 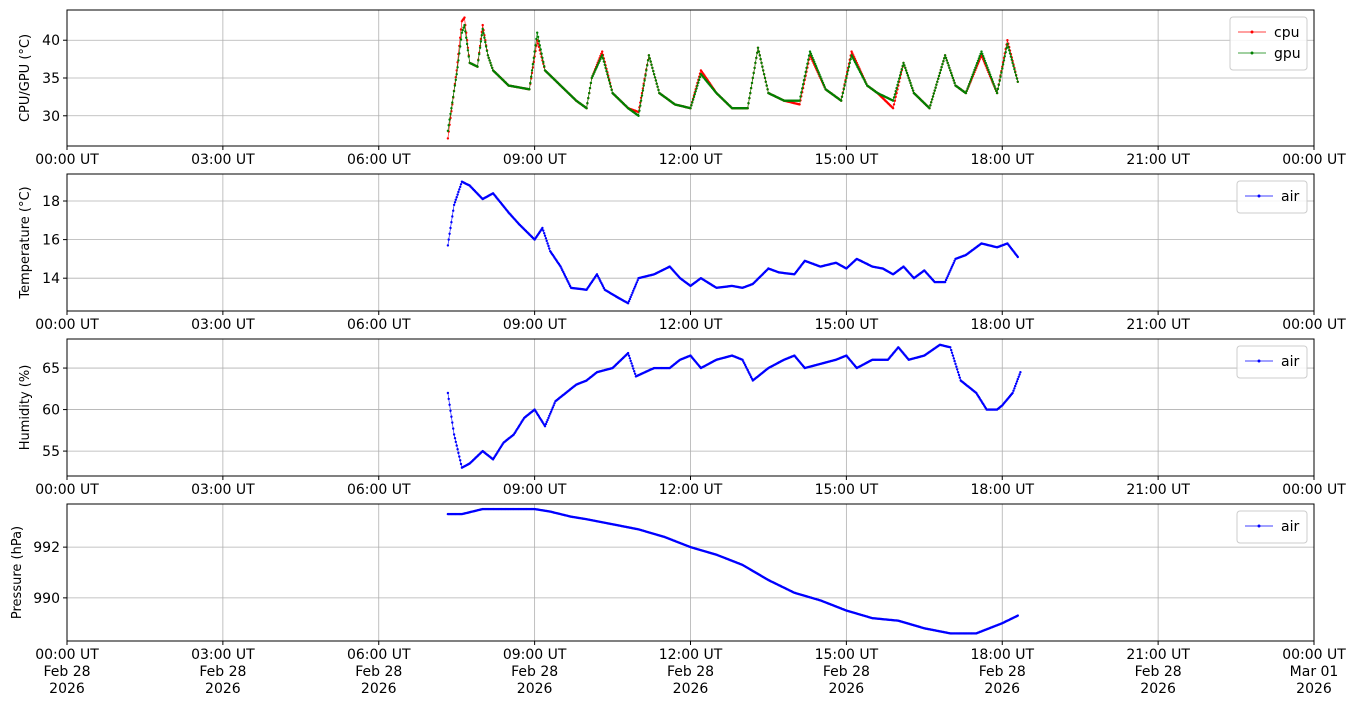 I want to click on x-tick-label: 06:00 UT, so click(x=379, y=325).